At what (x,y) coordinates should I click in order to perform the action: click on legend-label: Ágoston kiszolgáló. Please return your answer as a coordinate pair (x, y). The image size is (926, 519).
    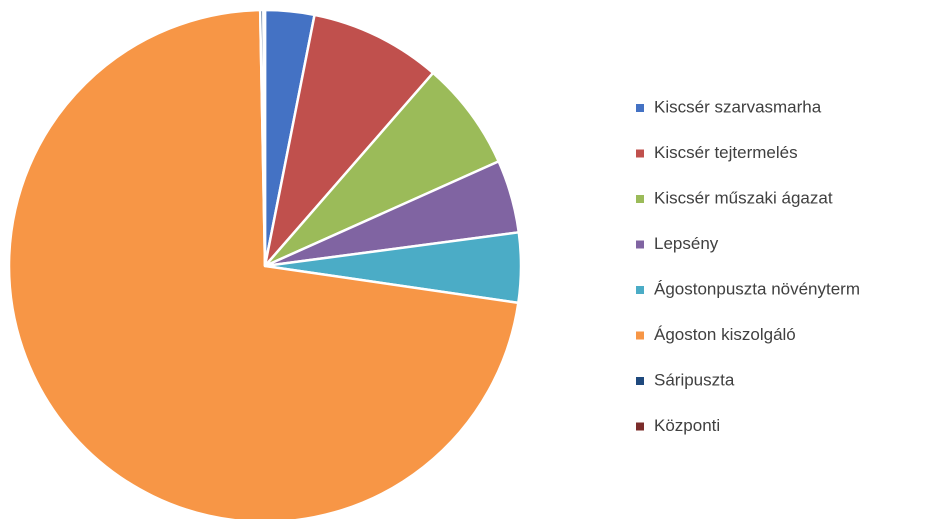
    Looking at the image, I should click on (725, 334).